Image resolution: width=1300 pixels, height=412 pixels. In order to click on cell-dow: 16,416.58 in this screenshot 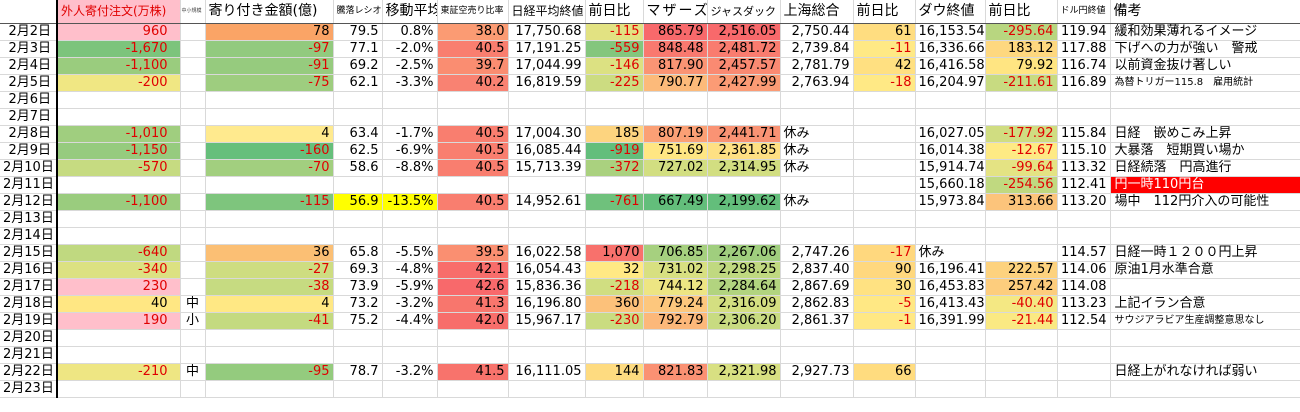, I will do `click(950, 66)`.